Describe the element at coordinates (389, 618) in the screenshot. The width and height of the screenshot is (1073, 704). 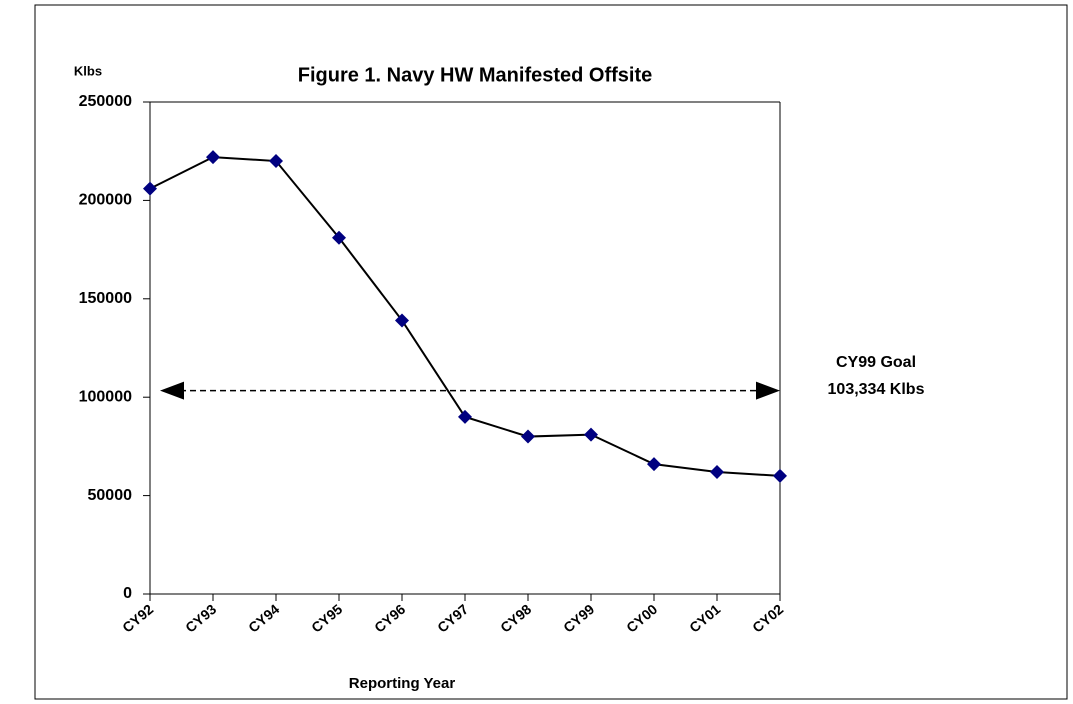
I see `x-tick-label: CY96` at that location.